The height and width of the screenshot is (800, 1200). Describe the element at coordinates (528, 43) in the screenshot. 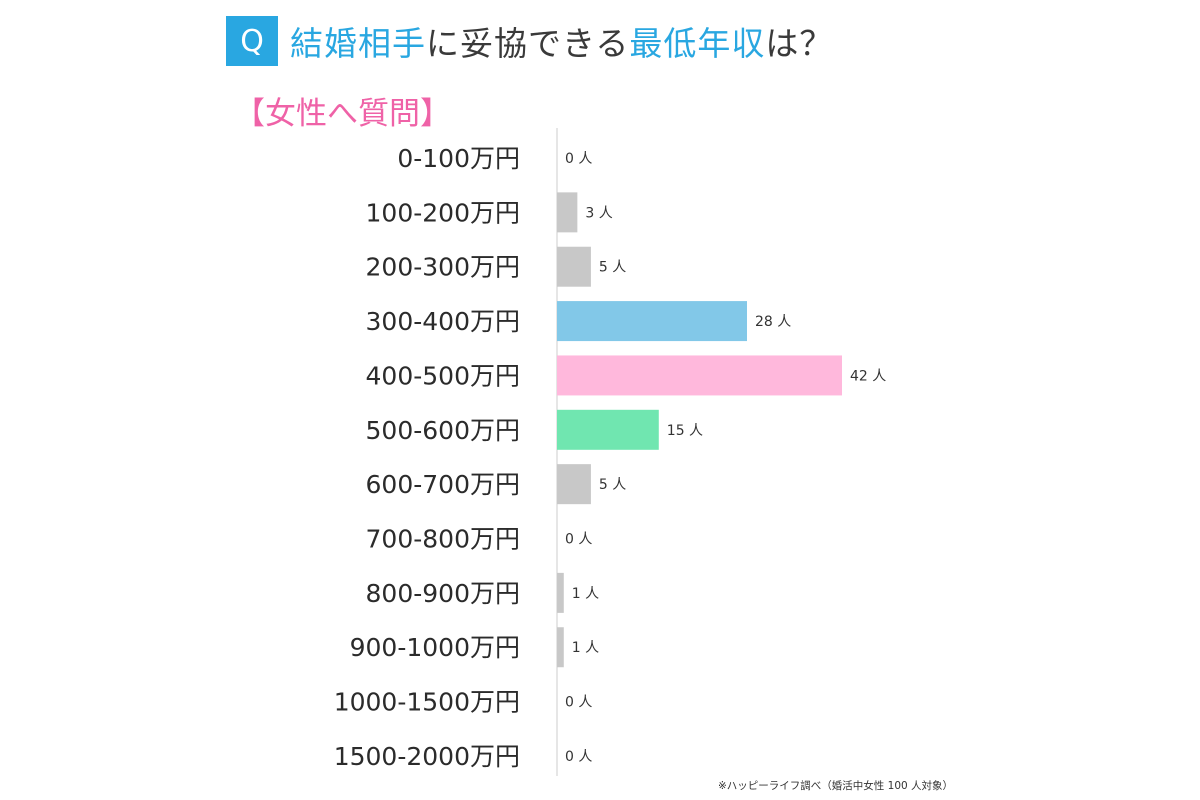

I see `title-part-2: に妥協できる` at that location.